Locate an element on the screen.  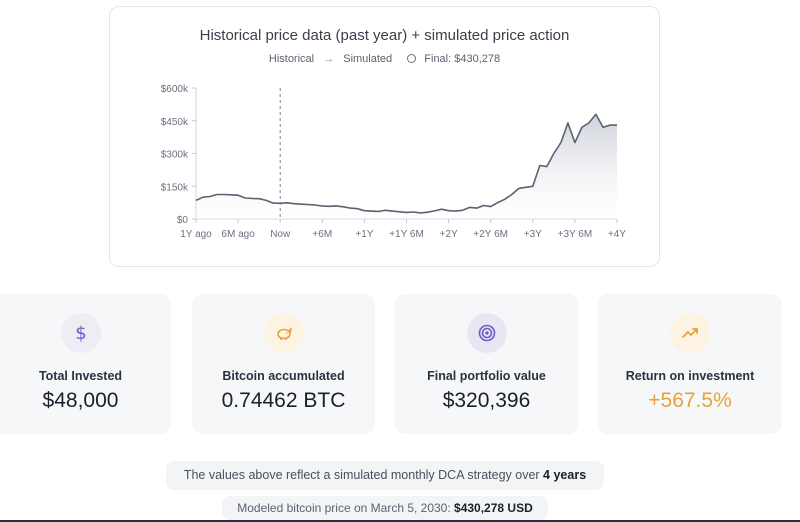
series-line is located at coordinates (406, 163).